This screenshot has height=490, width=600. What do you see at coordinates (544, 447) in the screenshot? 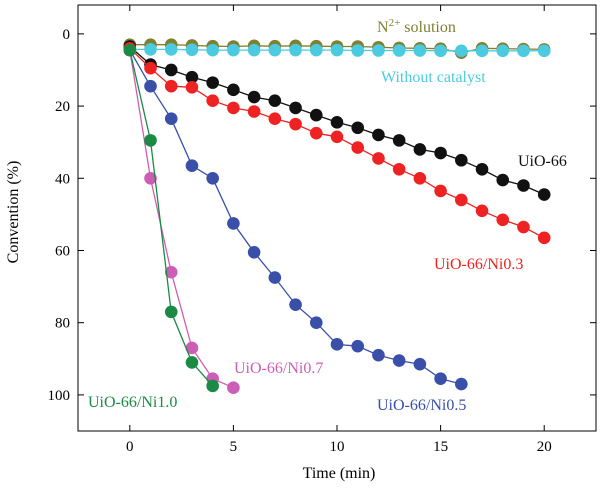
I see `x-tick-label: 20` at bounding box center [544, 447].